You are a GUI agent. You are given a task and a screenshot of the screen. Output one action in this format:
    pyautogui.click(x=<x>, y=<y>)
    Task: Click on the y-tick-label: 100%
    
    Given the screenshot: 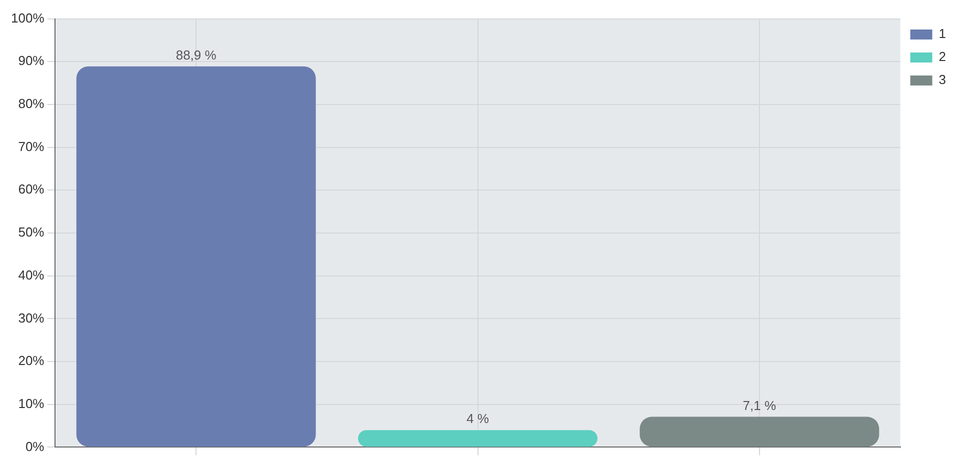 What is the action you would take?
    pyautogui.click(x=28, y=18)
    